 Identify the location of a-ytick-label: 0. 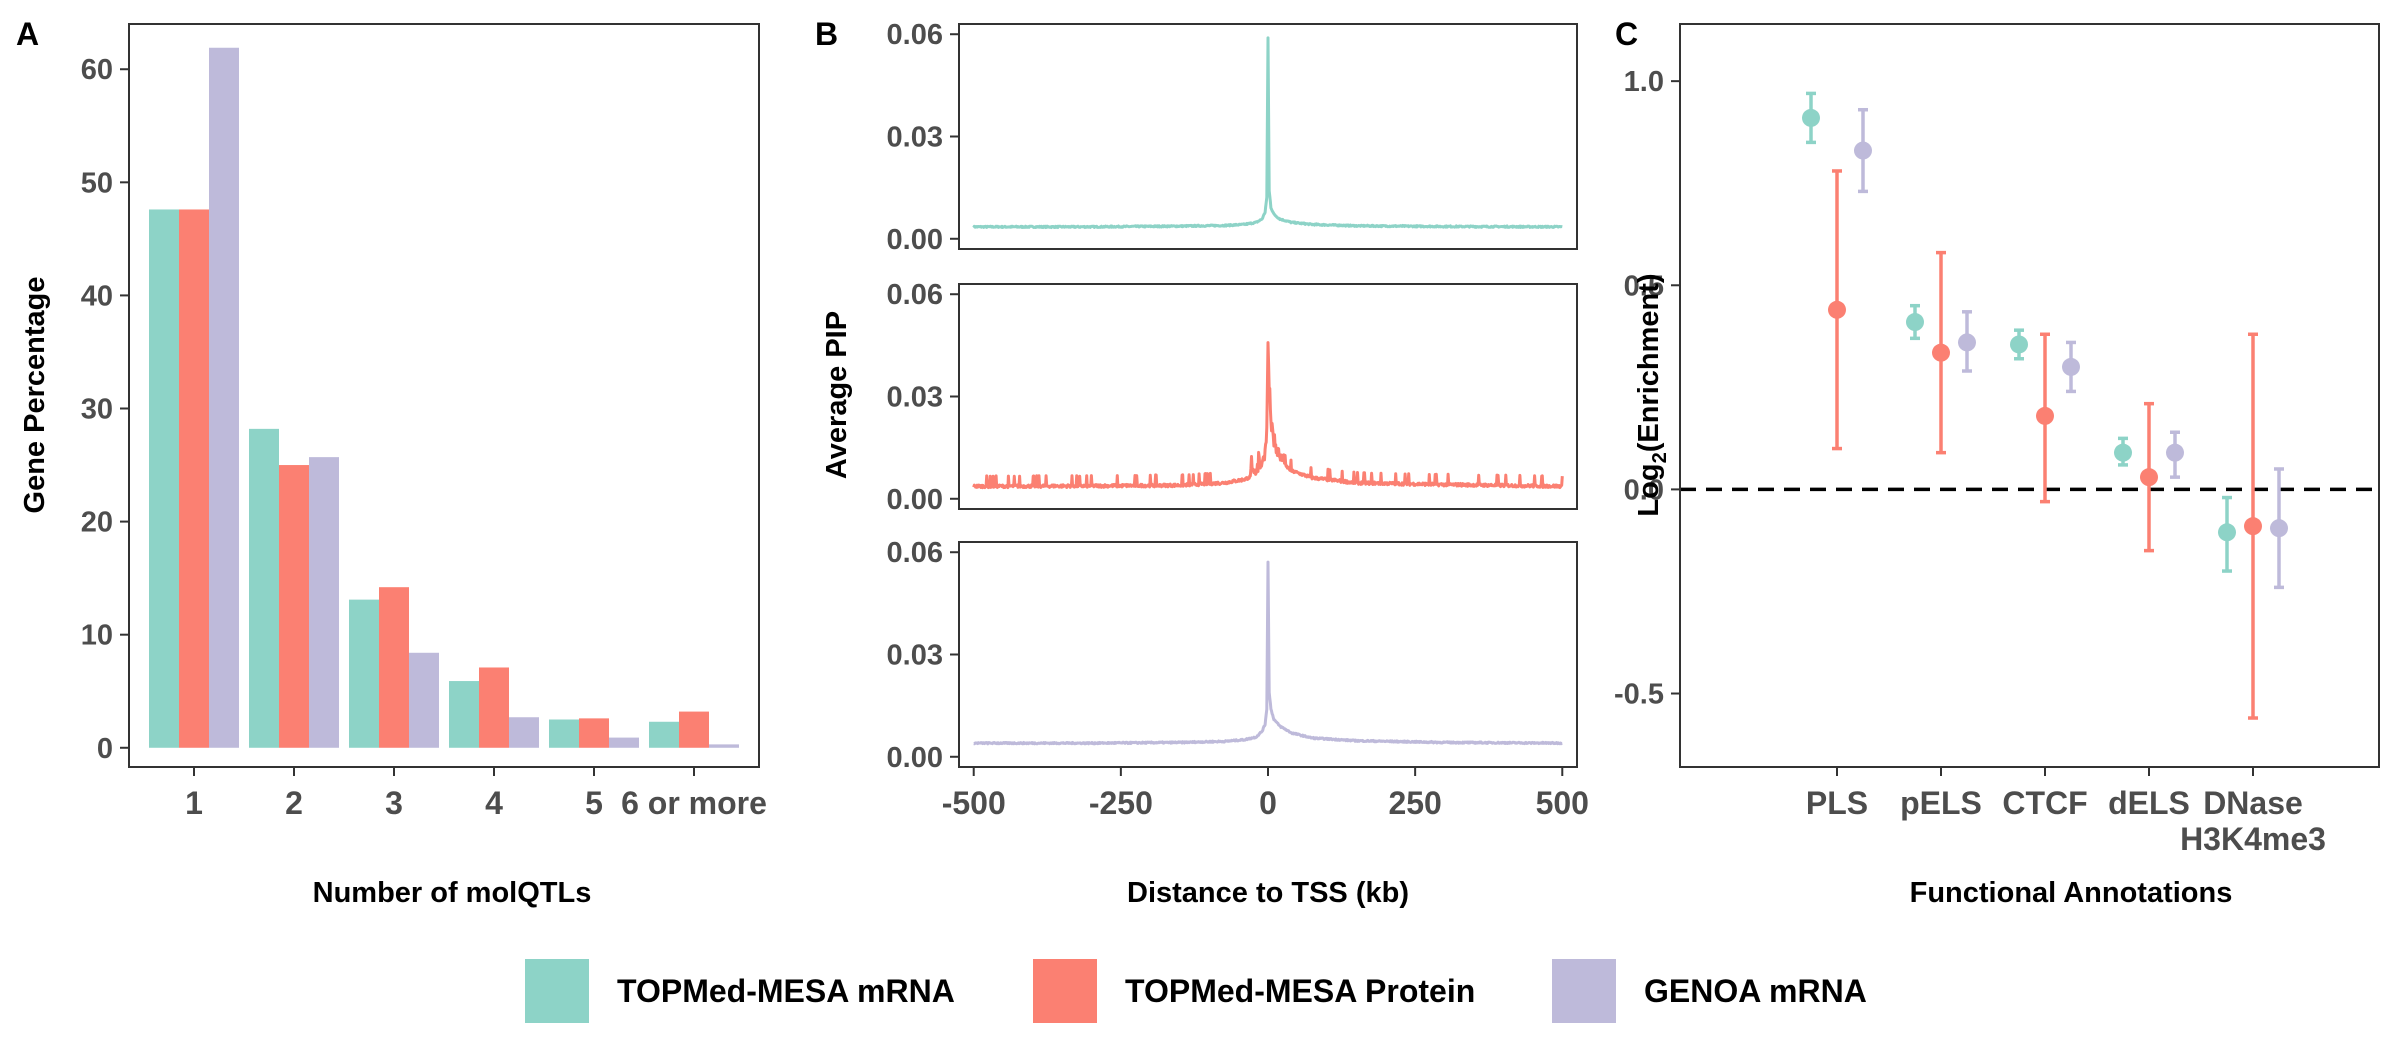
(105, 749).